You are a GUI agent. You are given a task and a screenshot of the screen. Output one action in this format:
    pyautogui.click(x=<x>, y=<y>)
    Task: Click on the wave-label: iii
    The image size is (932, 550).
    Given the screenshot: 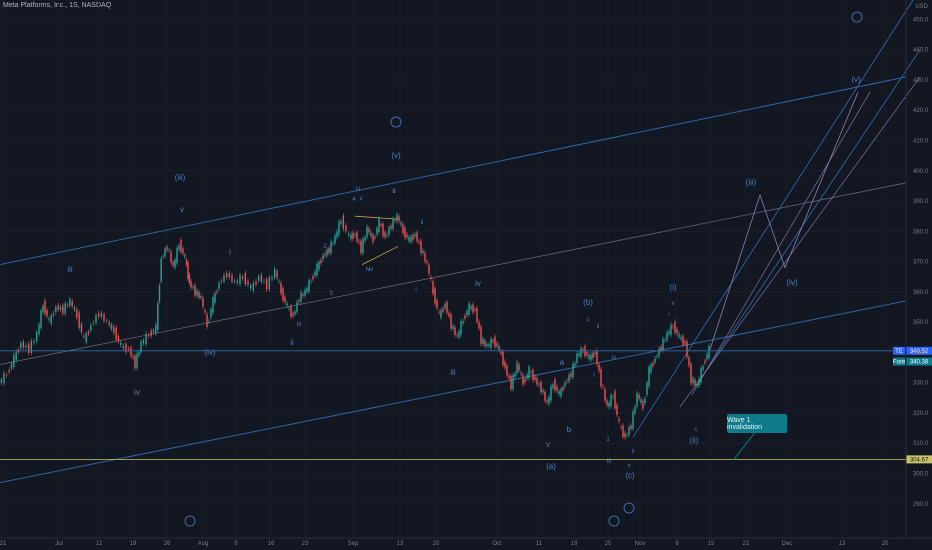 What is the action you would take?
    pyautogui.click(x=358, y=190)
    